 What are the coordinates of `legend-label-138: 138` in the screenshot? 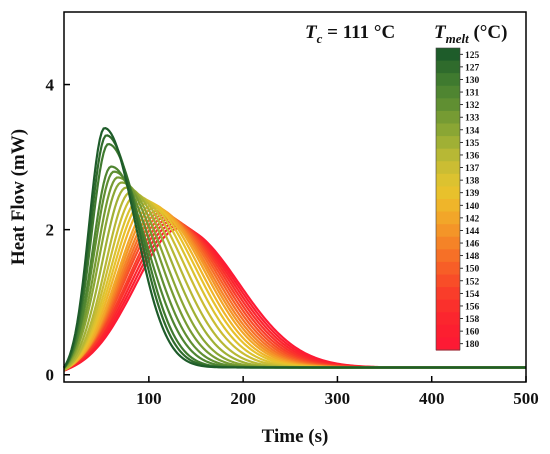 It's located at (472, 182).